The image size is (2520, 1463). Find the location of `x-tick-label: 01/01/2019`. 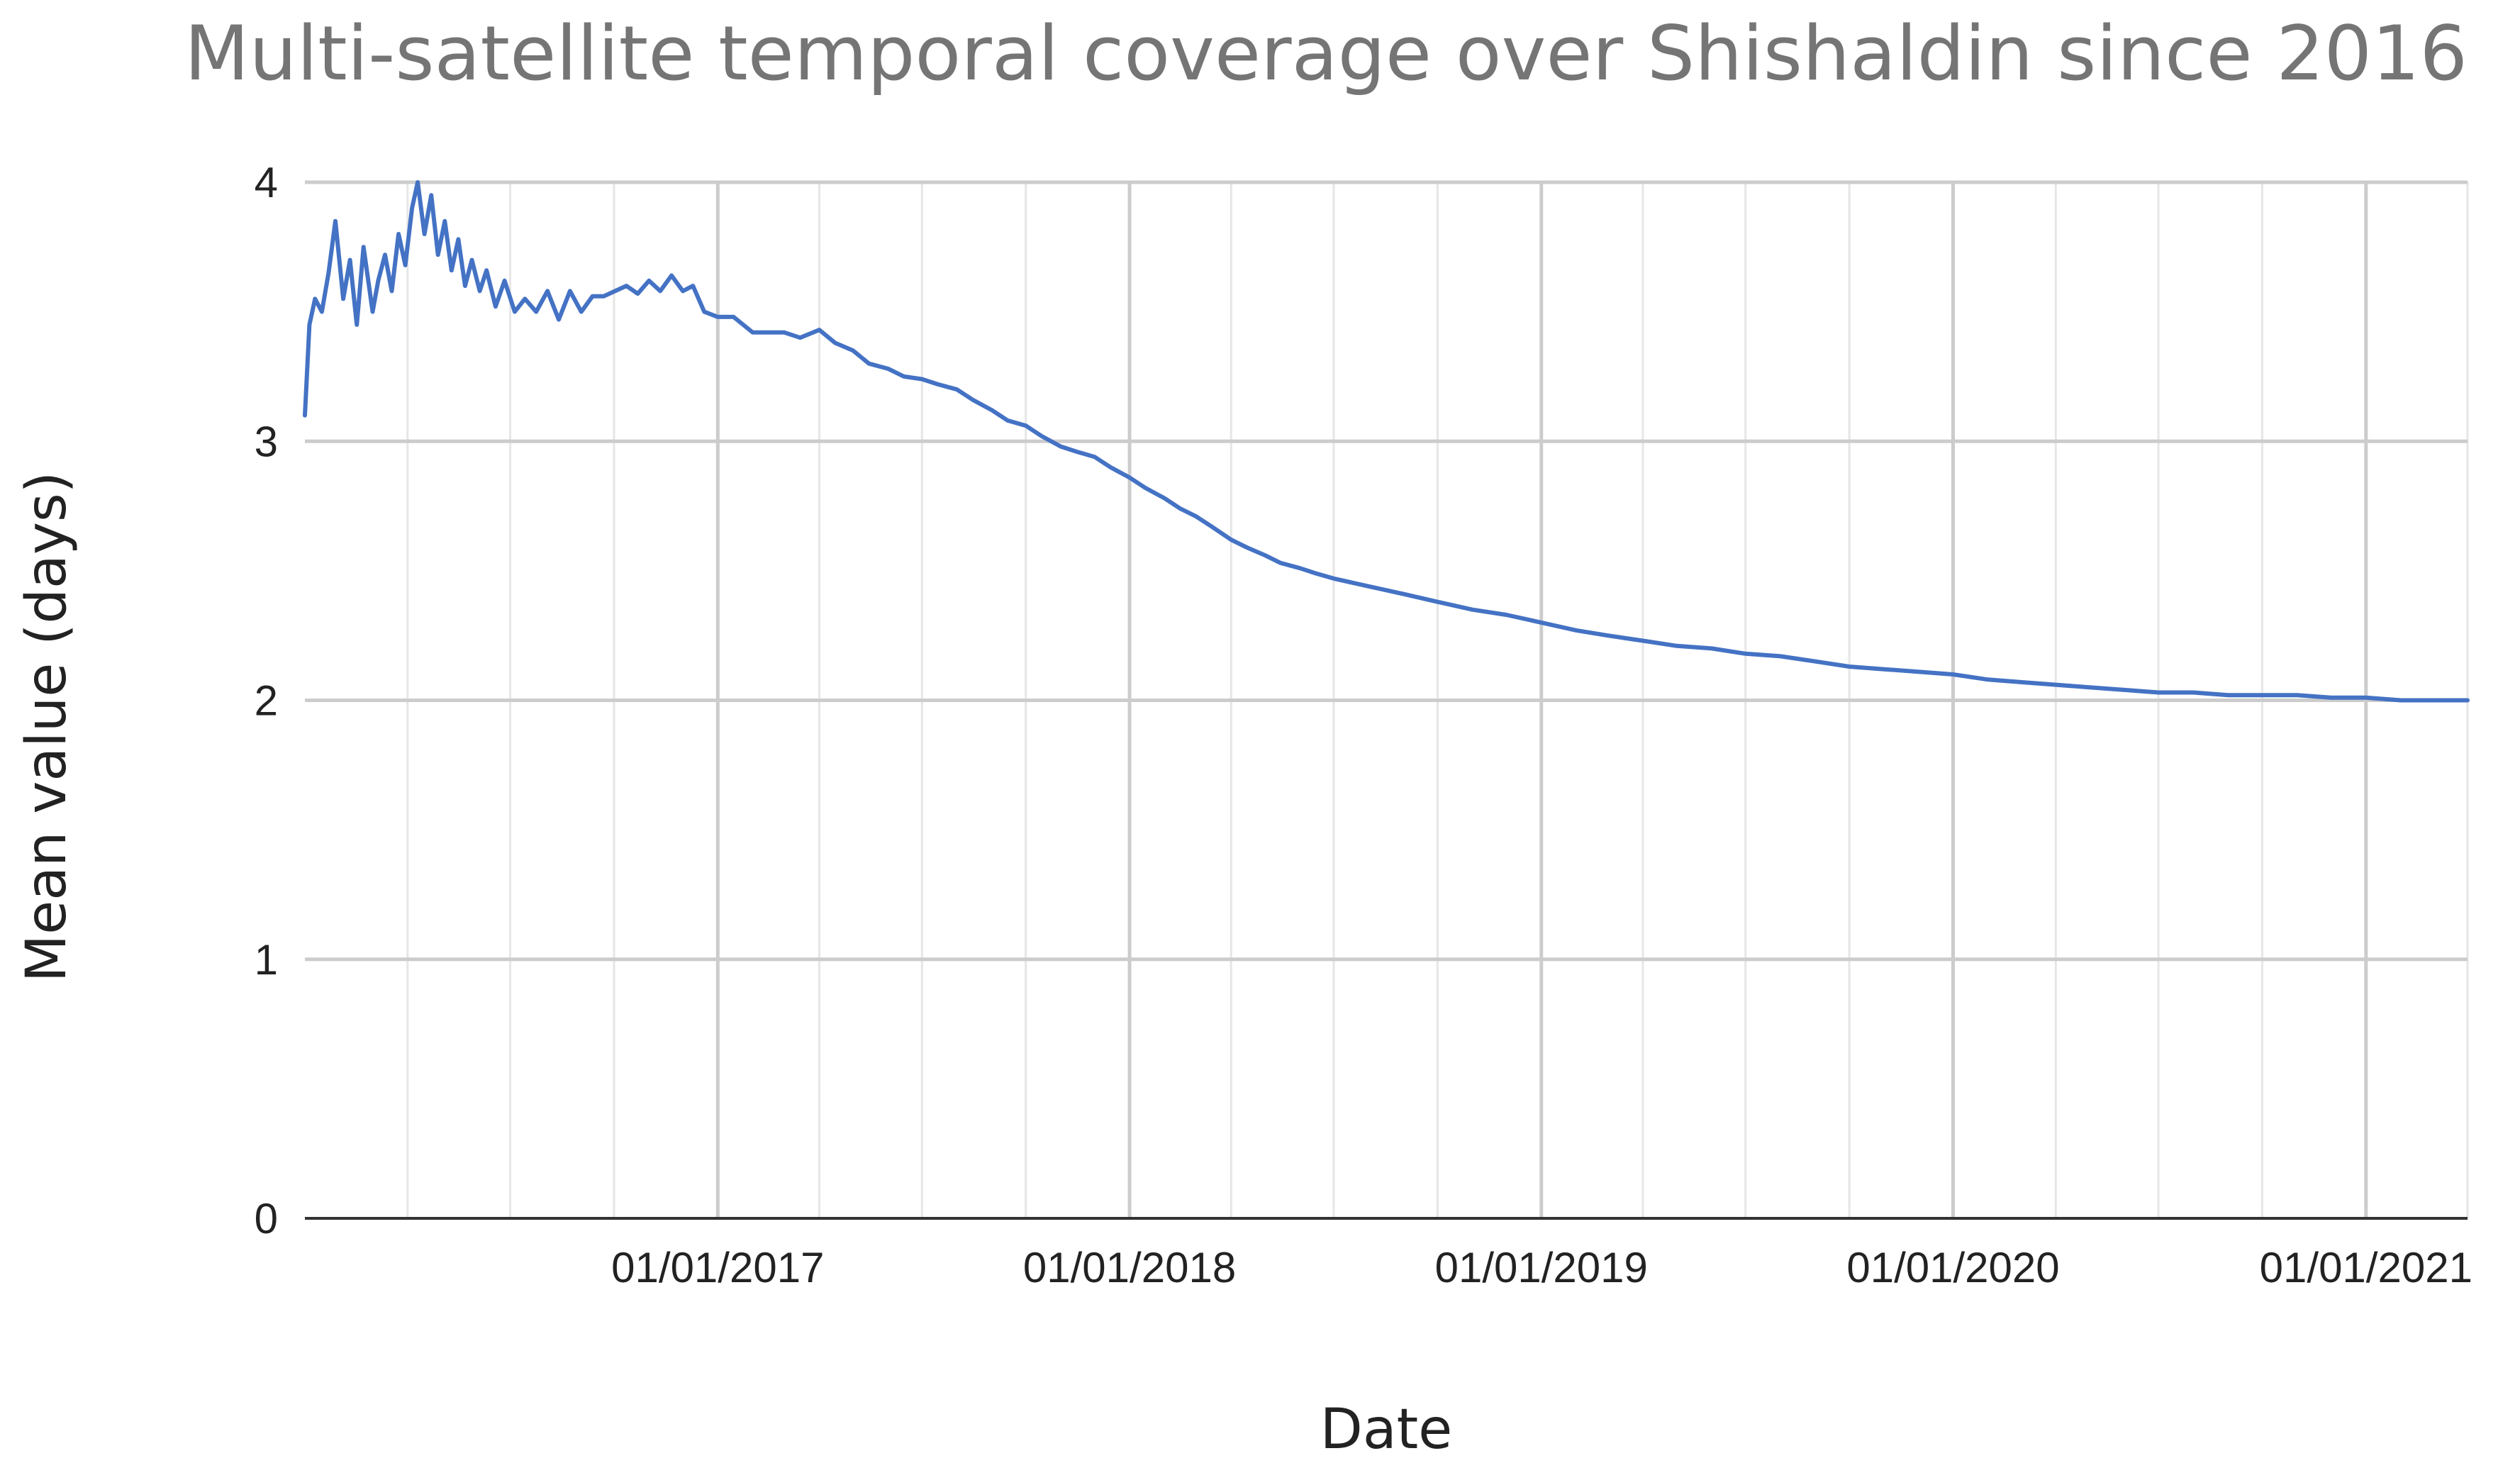

x-tick-label: 01/01/2019 is located at coordinates (1541, 1267).